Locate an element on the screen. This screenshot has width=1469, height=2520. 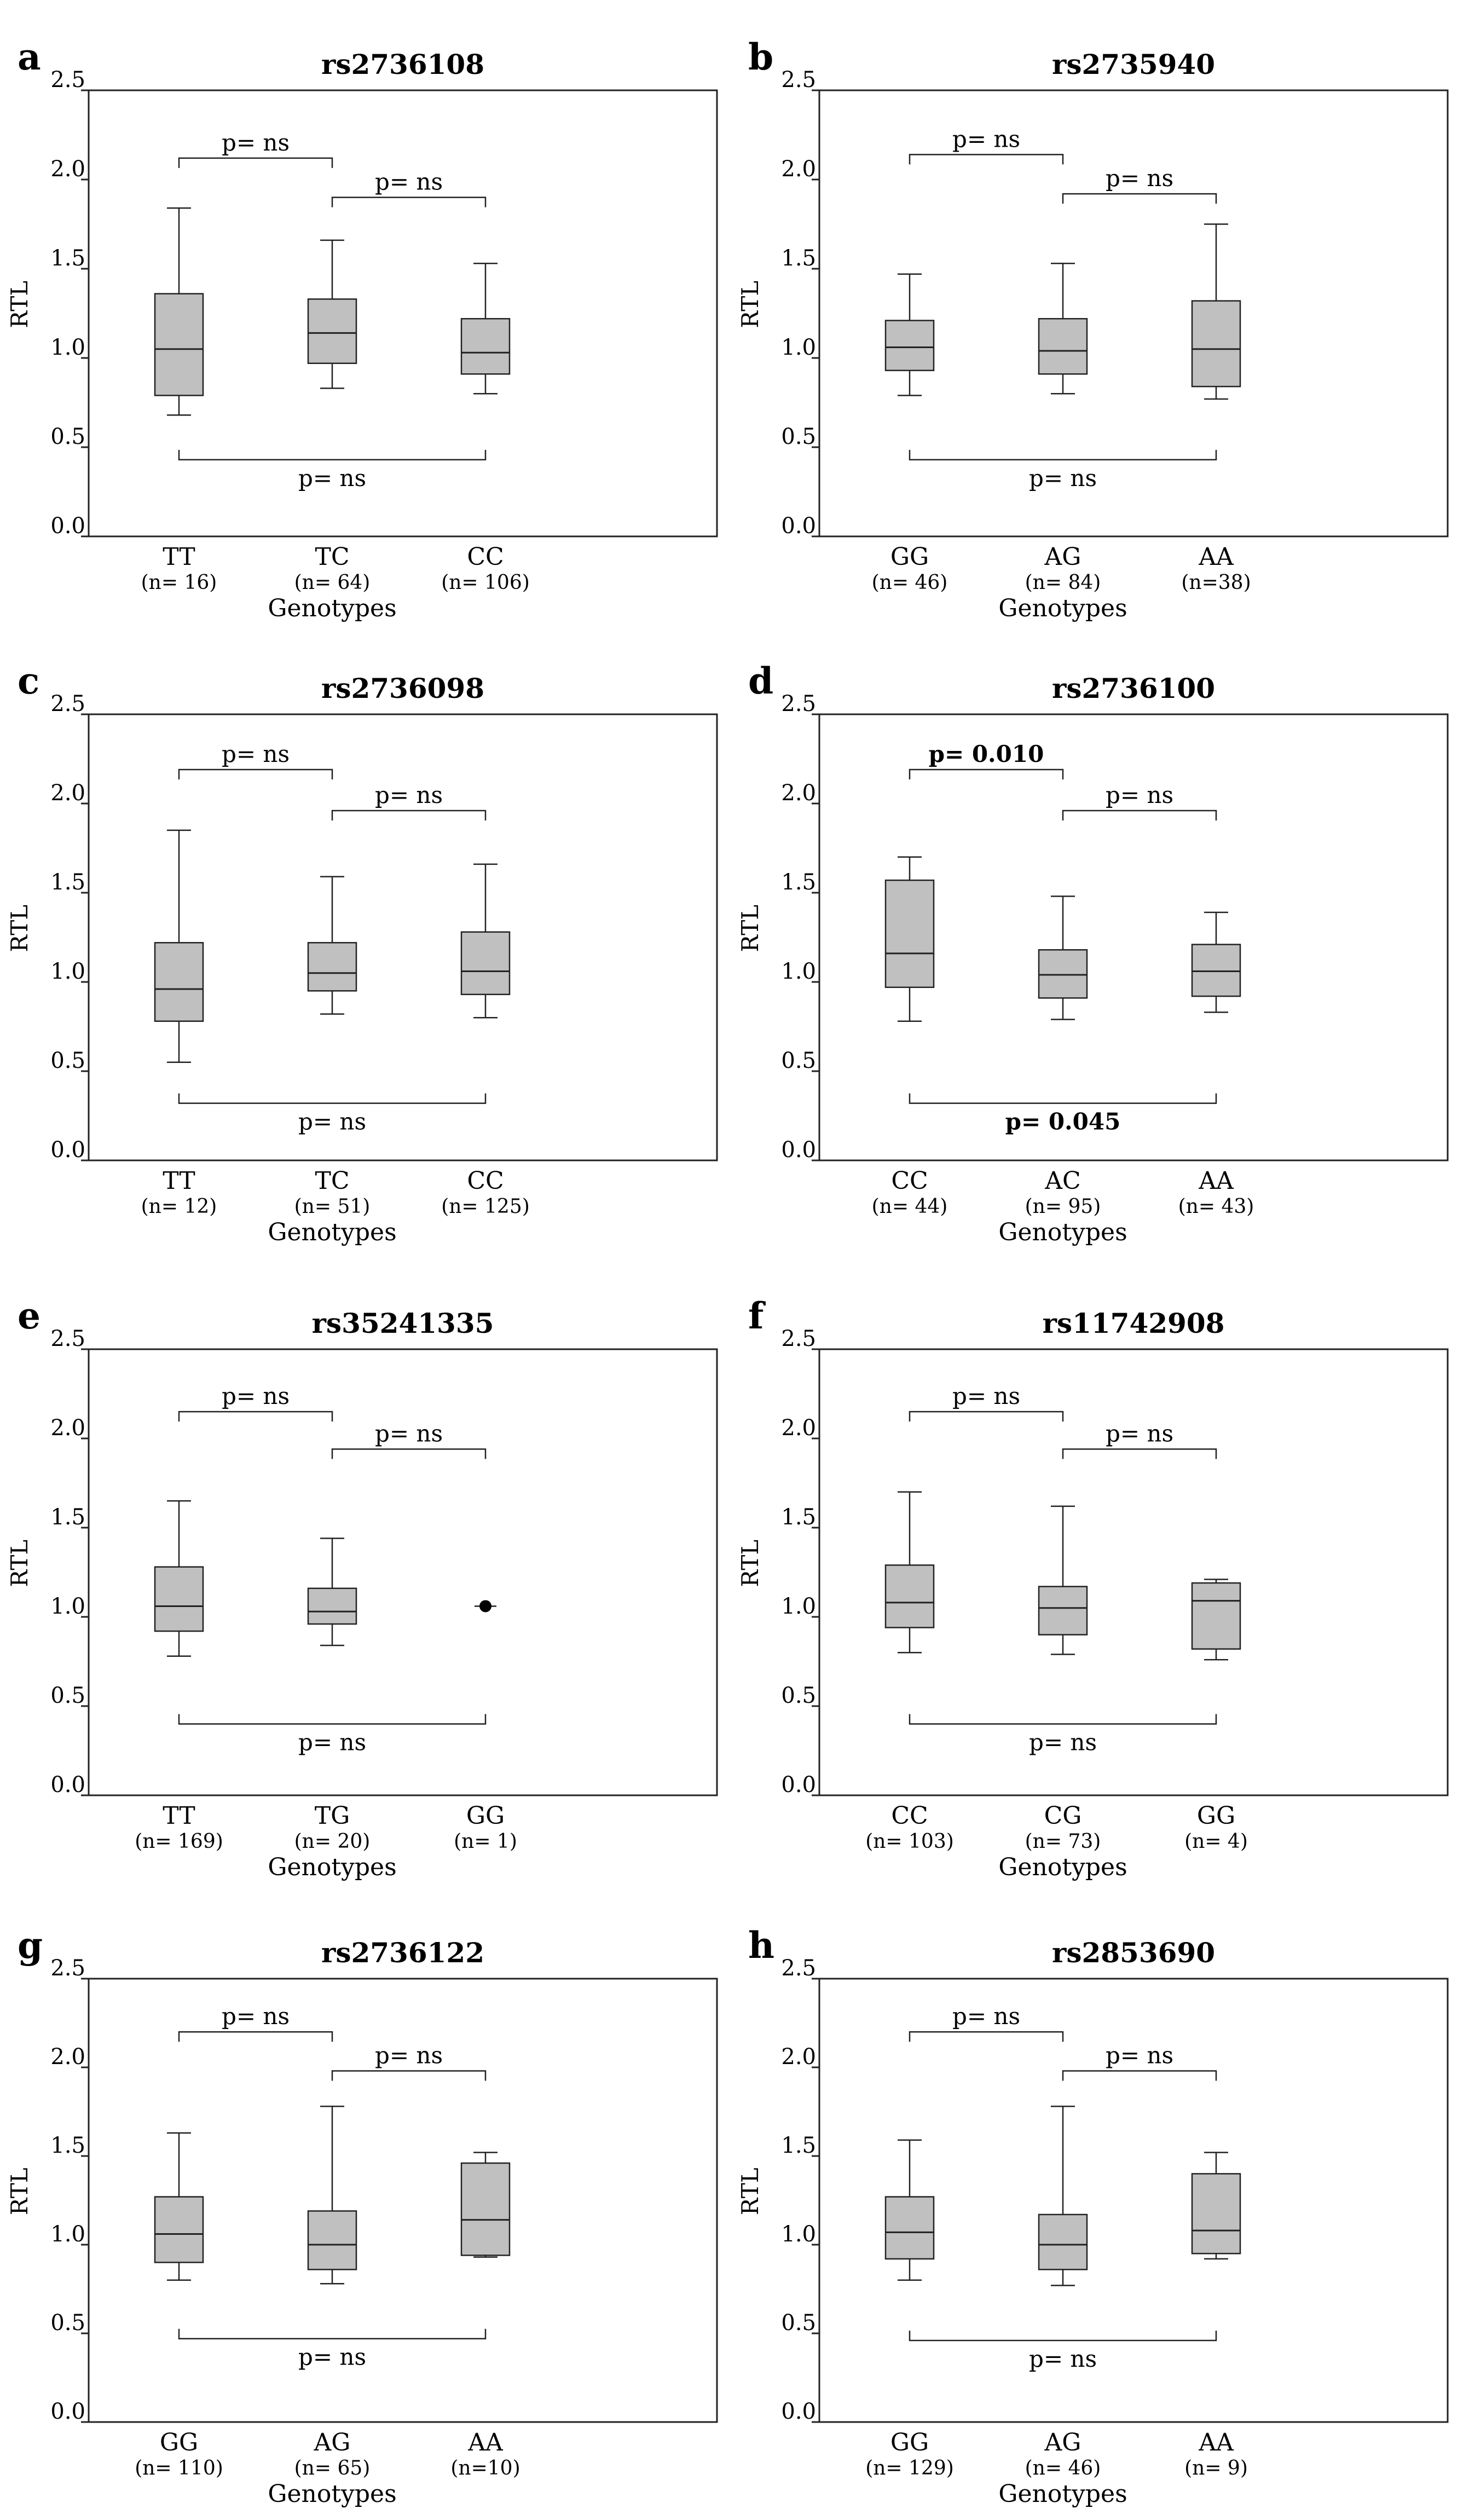
panel-letter: a is located at coordinates (29, 57).